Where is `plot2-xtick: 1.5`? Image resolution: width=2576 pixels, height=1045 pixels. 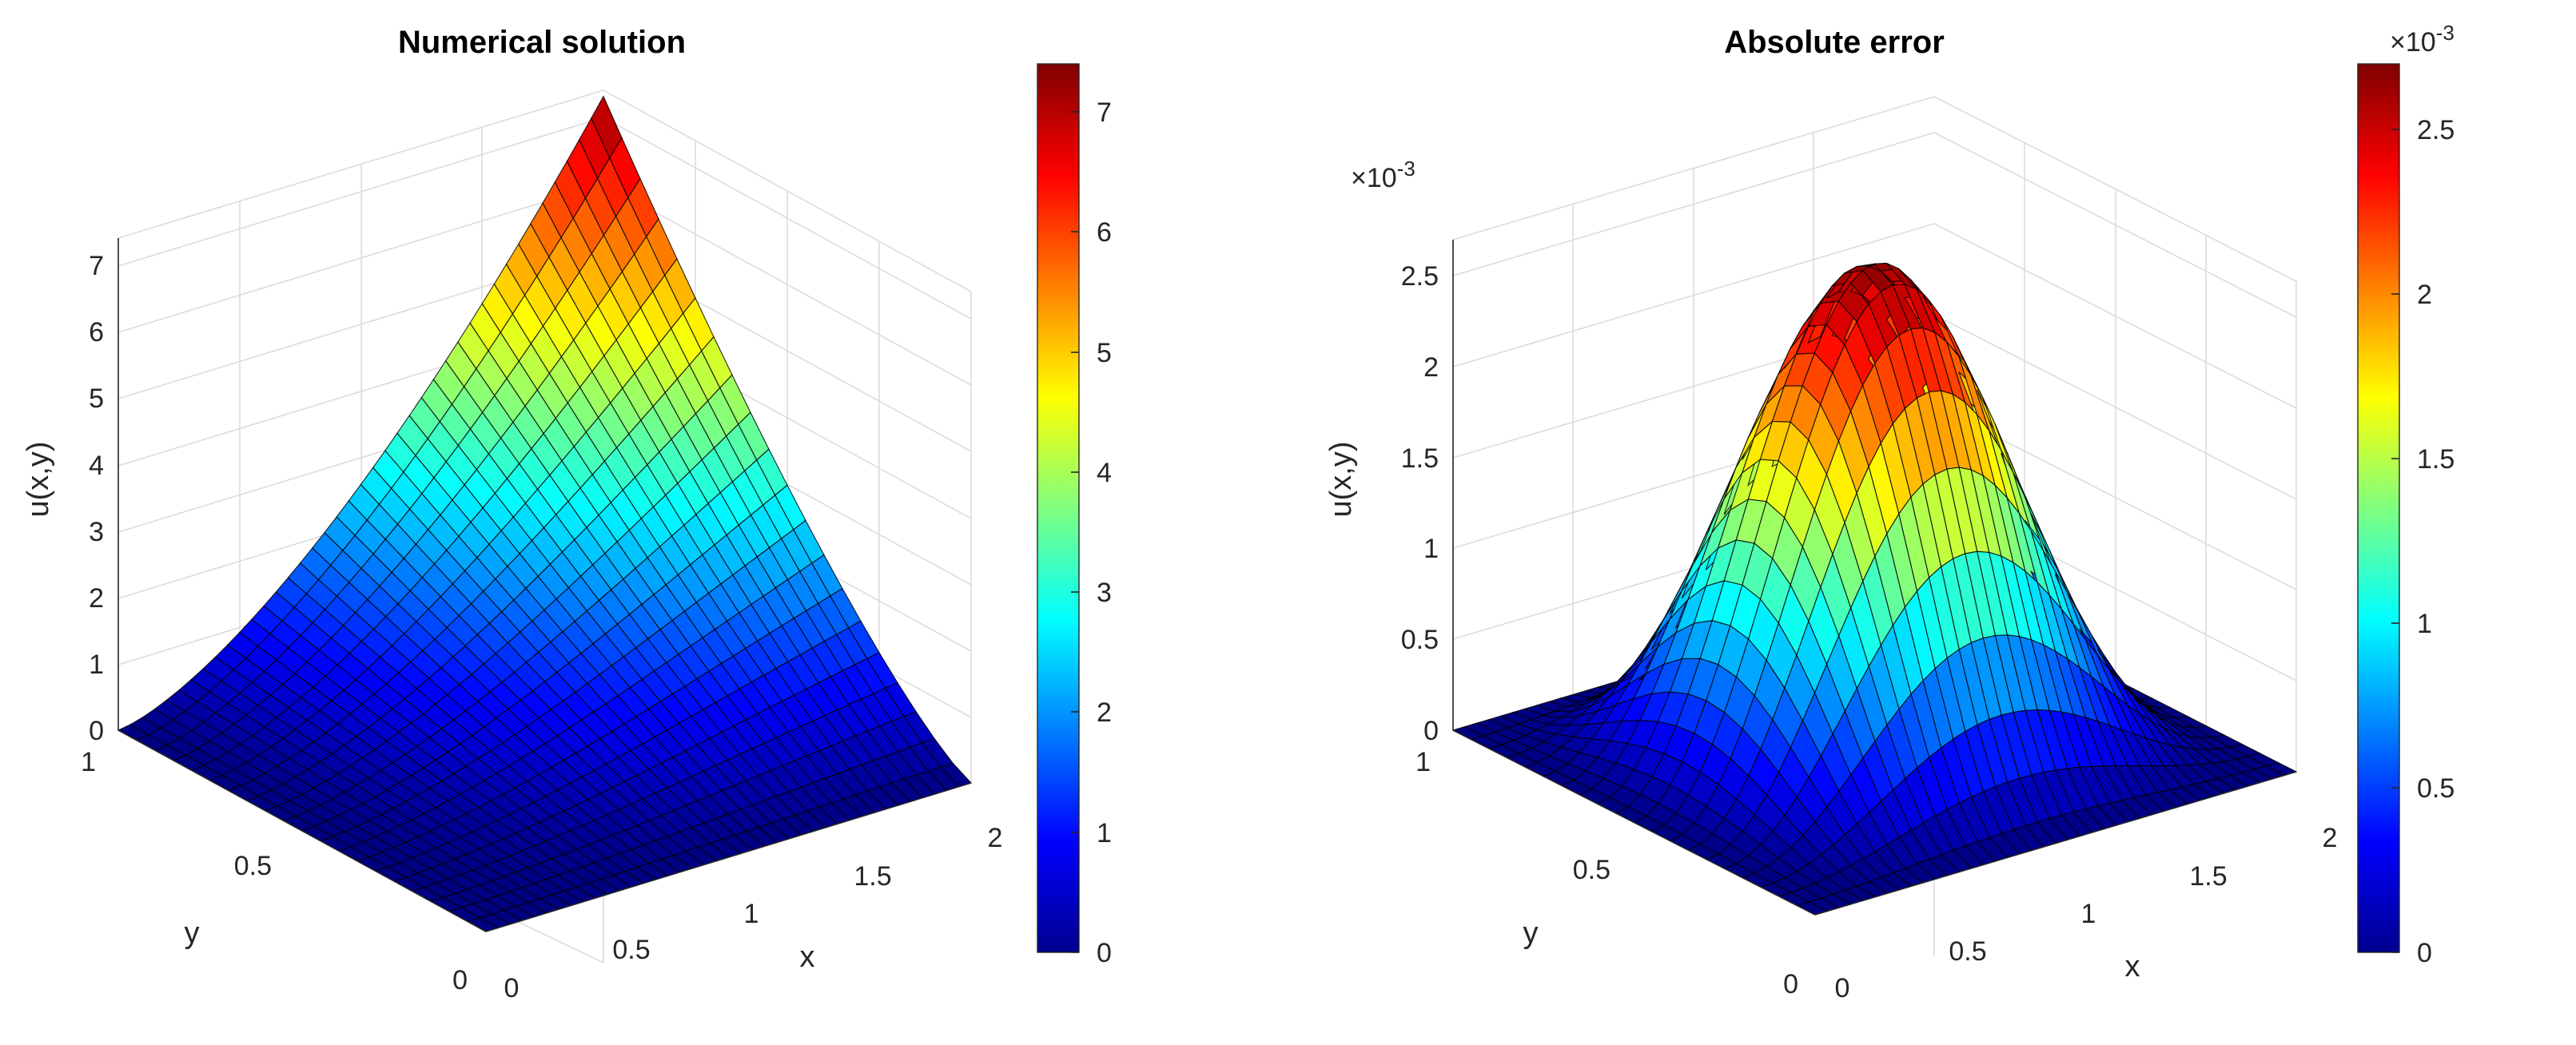 plot2-xtick: 1.5 is located at coordinates (2208, 876).